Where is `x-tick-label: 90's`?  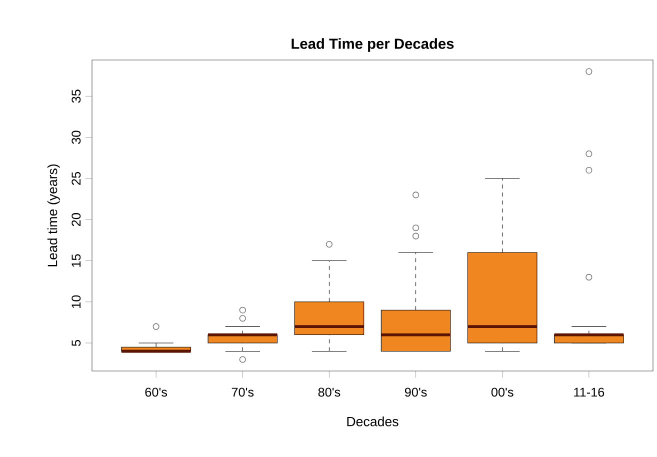
x-tick-label: 90's is located at coordinates (415, 392).